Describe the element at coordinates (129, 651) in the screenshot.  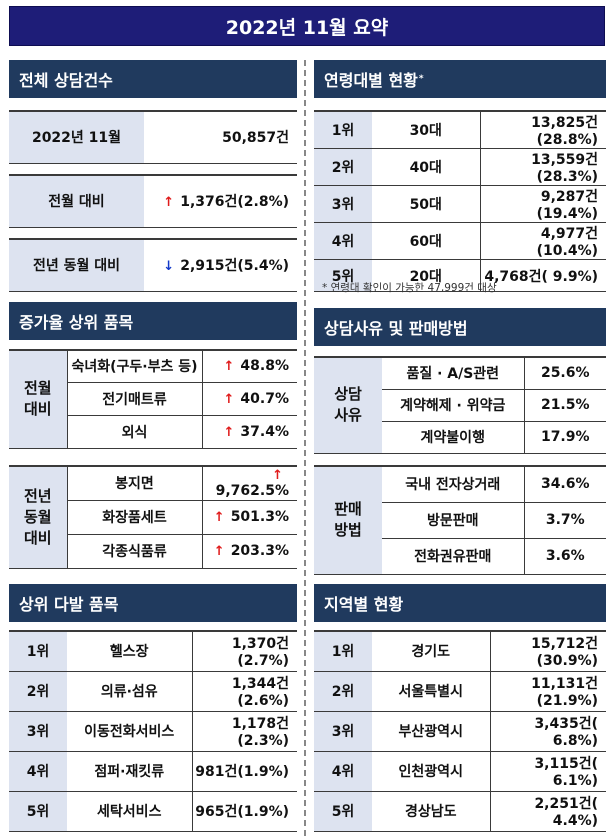
I see `item-name-cell: 헬스장` at that location.